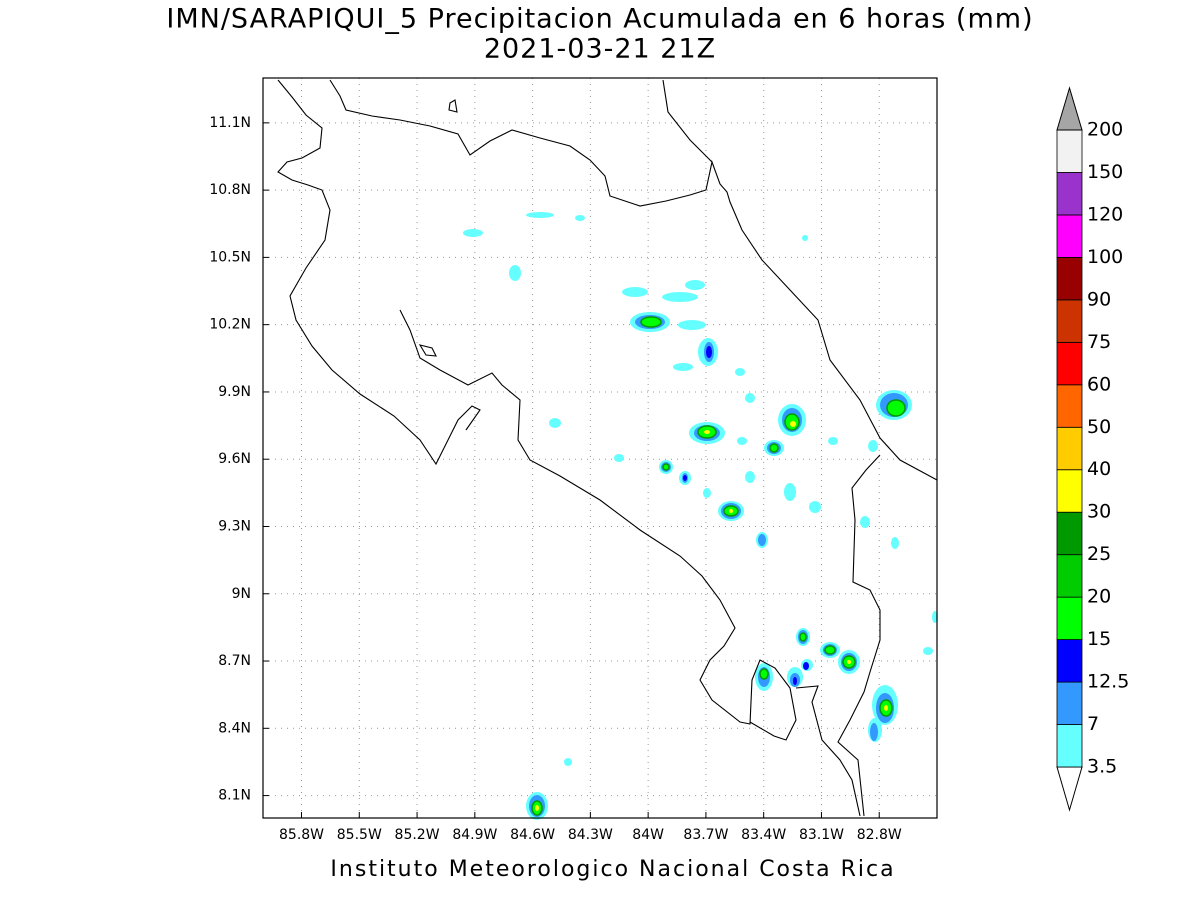  What do you see at coordinates (1105, 172) in the screenshot?
I see `colorbar-label: 150` at bounding box center [1105, 172].